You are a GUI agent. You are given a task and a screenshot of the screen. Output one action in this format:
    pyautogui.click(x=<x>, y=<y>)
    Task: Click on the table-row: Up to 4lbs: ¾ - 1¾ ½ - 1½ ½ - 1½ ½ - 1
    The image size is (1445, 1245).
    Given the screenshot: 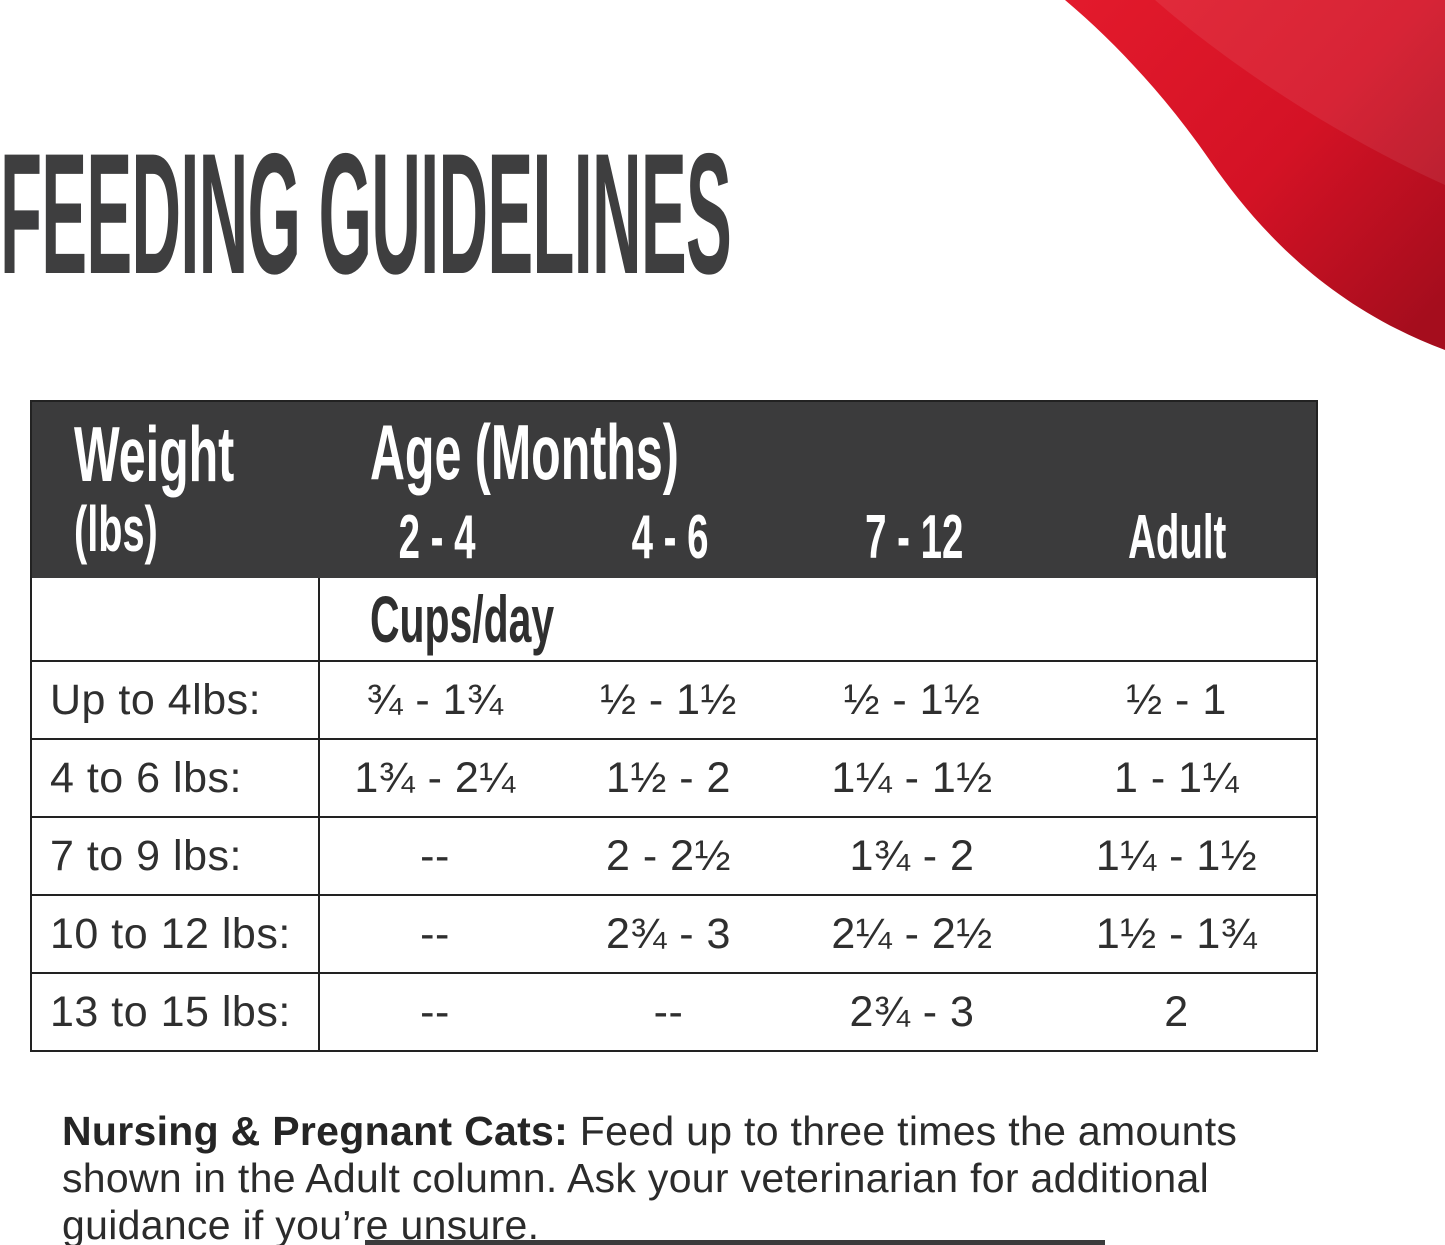 What is the action you would take?
    pyautogui.click(x=674, y=699)
    